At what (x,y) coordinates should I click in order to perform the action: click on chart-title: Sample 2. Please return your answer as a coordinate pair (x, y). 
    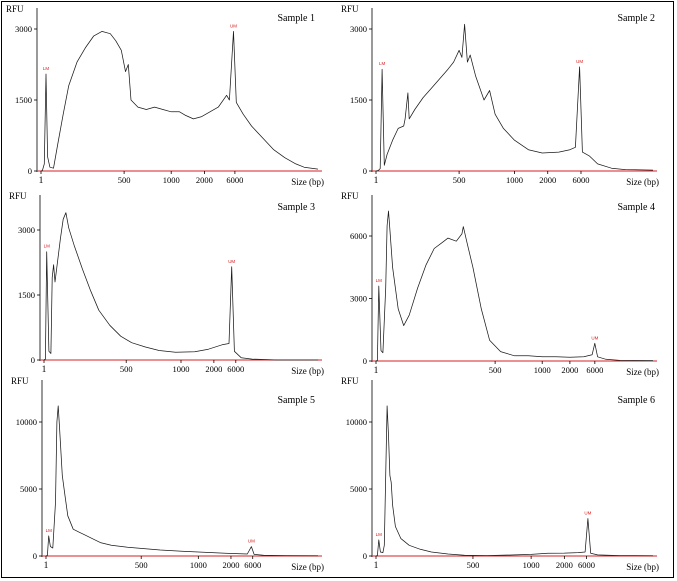
    Looking at the image, I should click on (637, 18).